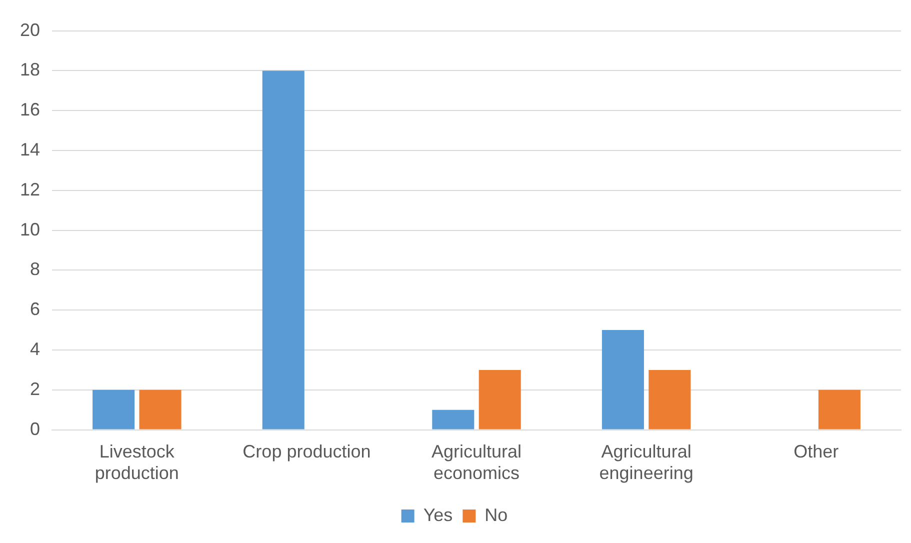 The width and height of the screenshot is (911, 543). What do you see at coordinates (136, 463) in the screenshot?
I see `x-tick-label: Livestock production` at bounding box center [136, 463].